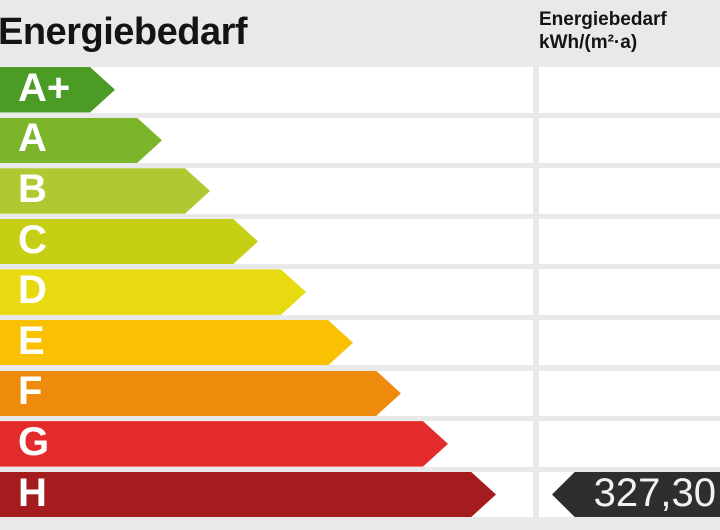 This screenshot has height=530, width=720. Describe the element at coordinates (30, 391) in the screenshot. I see `energy-class-label: F` at that location.